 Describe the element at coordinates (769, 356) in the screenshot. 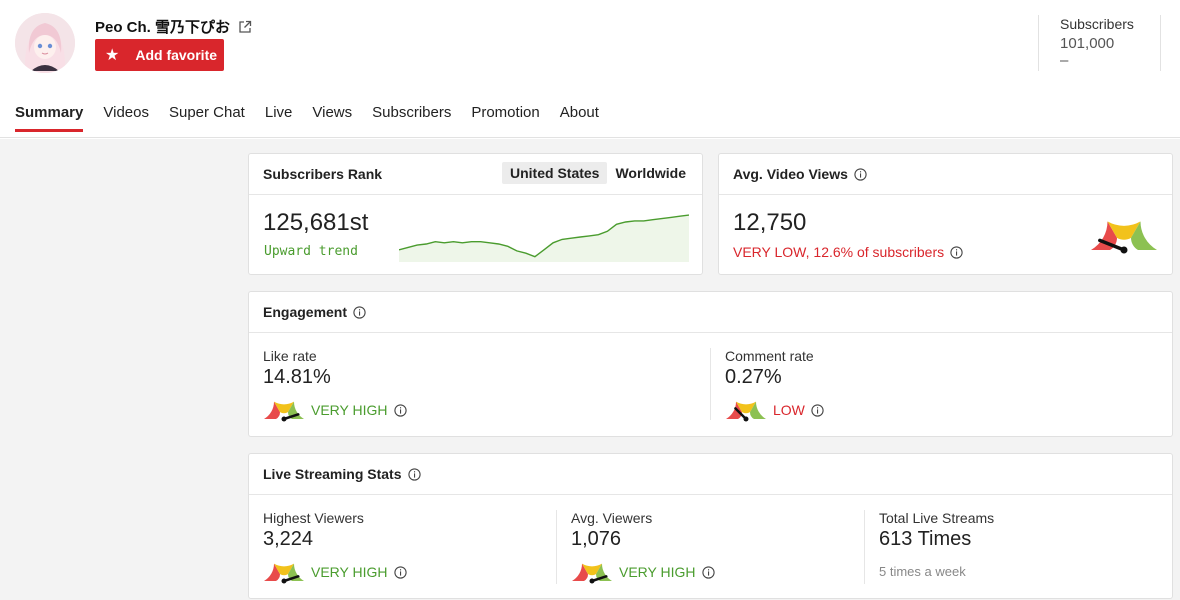

I see `comment-rate-label: Comment rate` at that location.